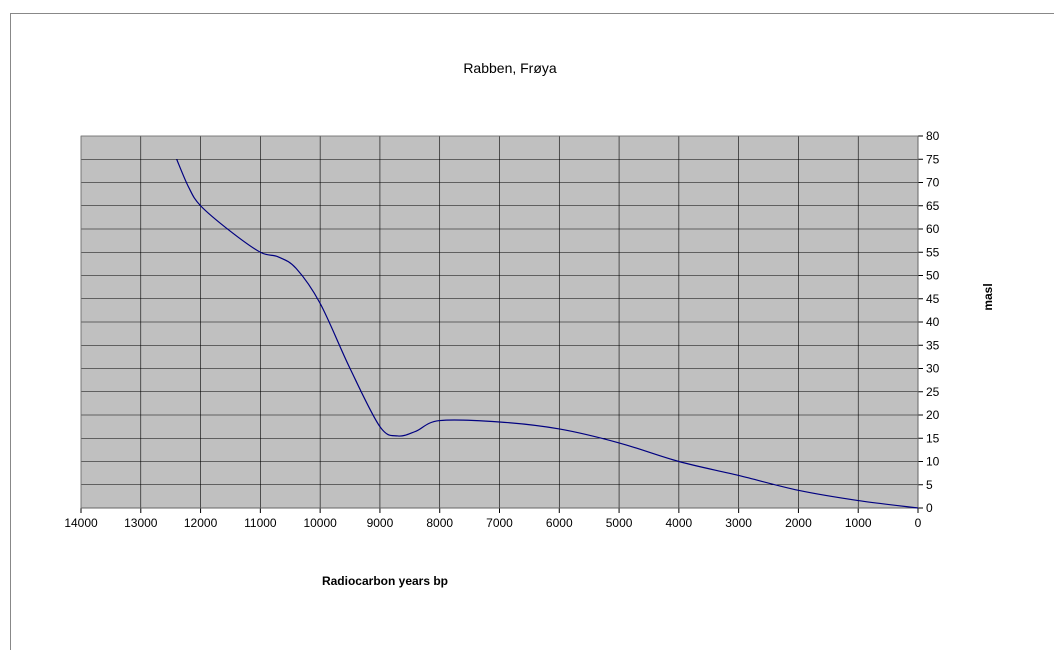  Describe the element at coordinates (380, 523) in the screenshot. I see `x-tick-label: 9000` at that location.